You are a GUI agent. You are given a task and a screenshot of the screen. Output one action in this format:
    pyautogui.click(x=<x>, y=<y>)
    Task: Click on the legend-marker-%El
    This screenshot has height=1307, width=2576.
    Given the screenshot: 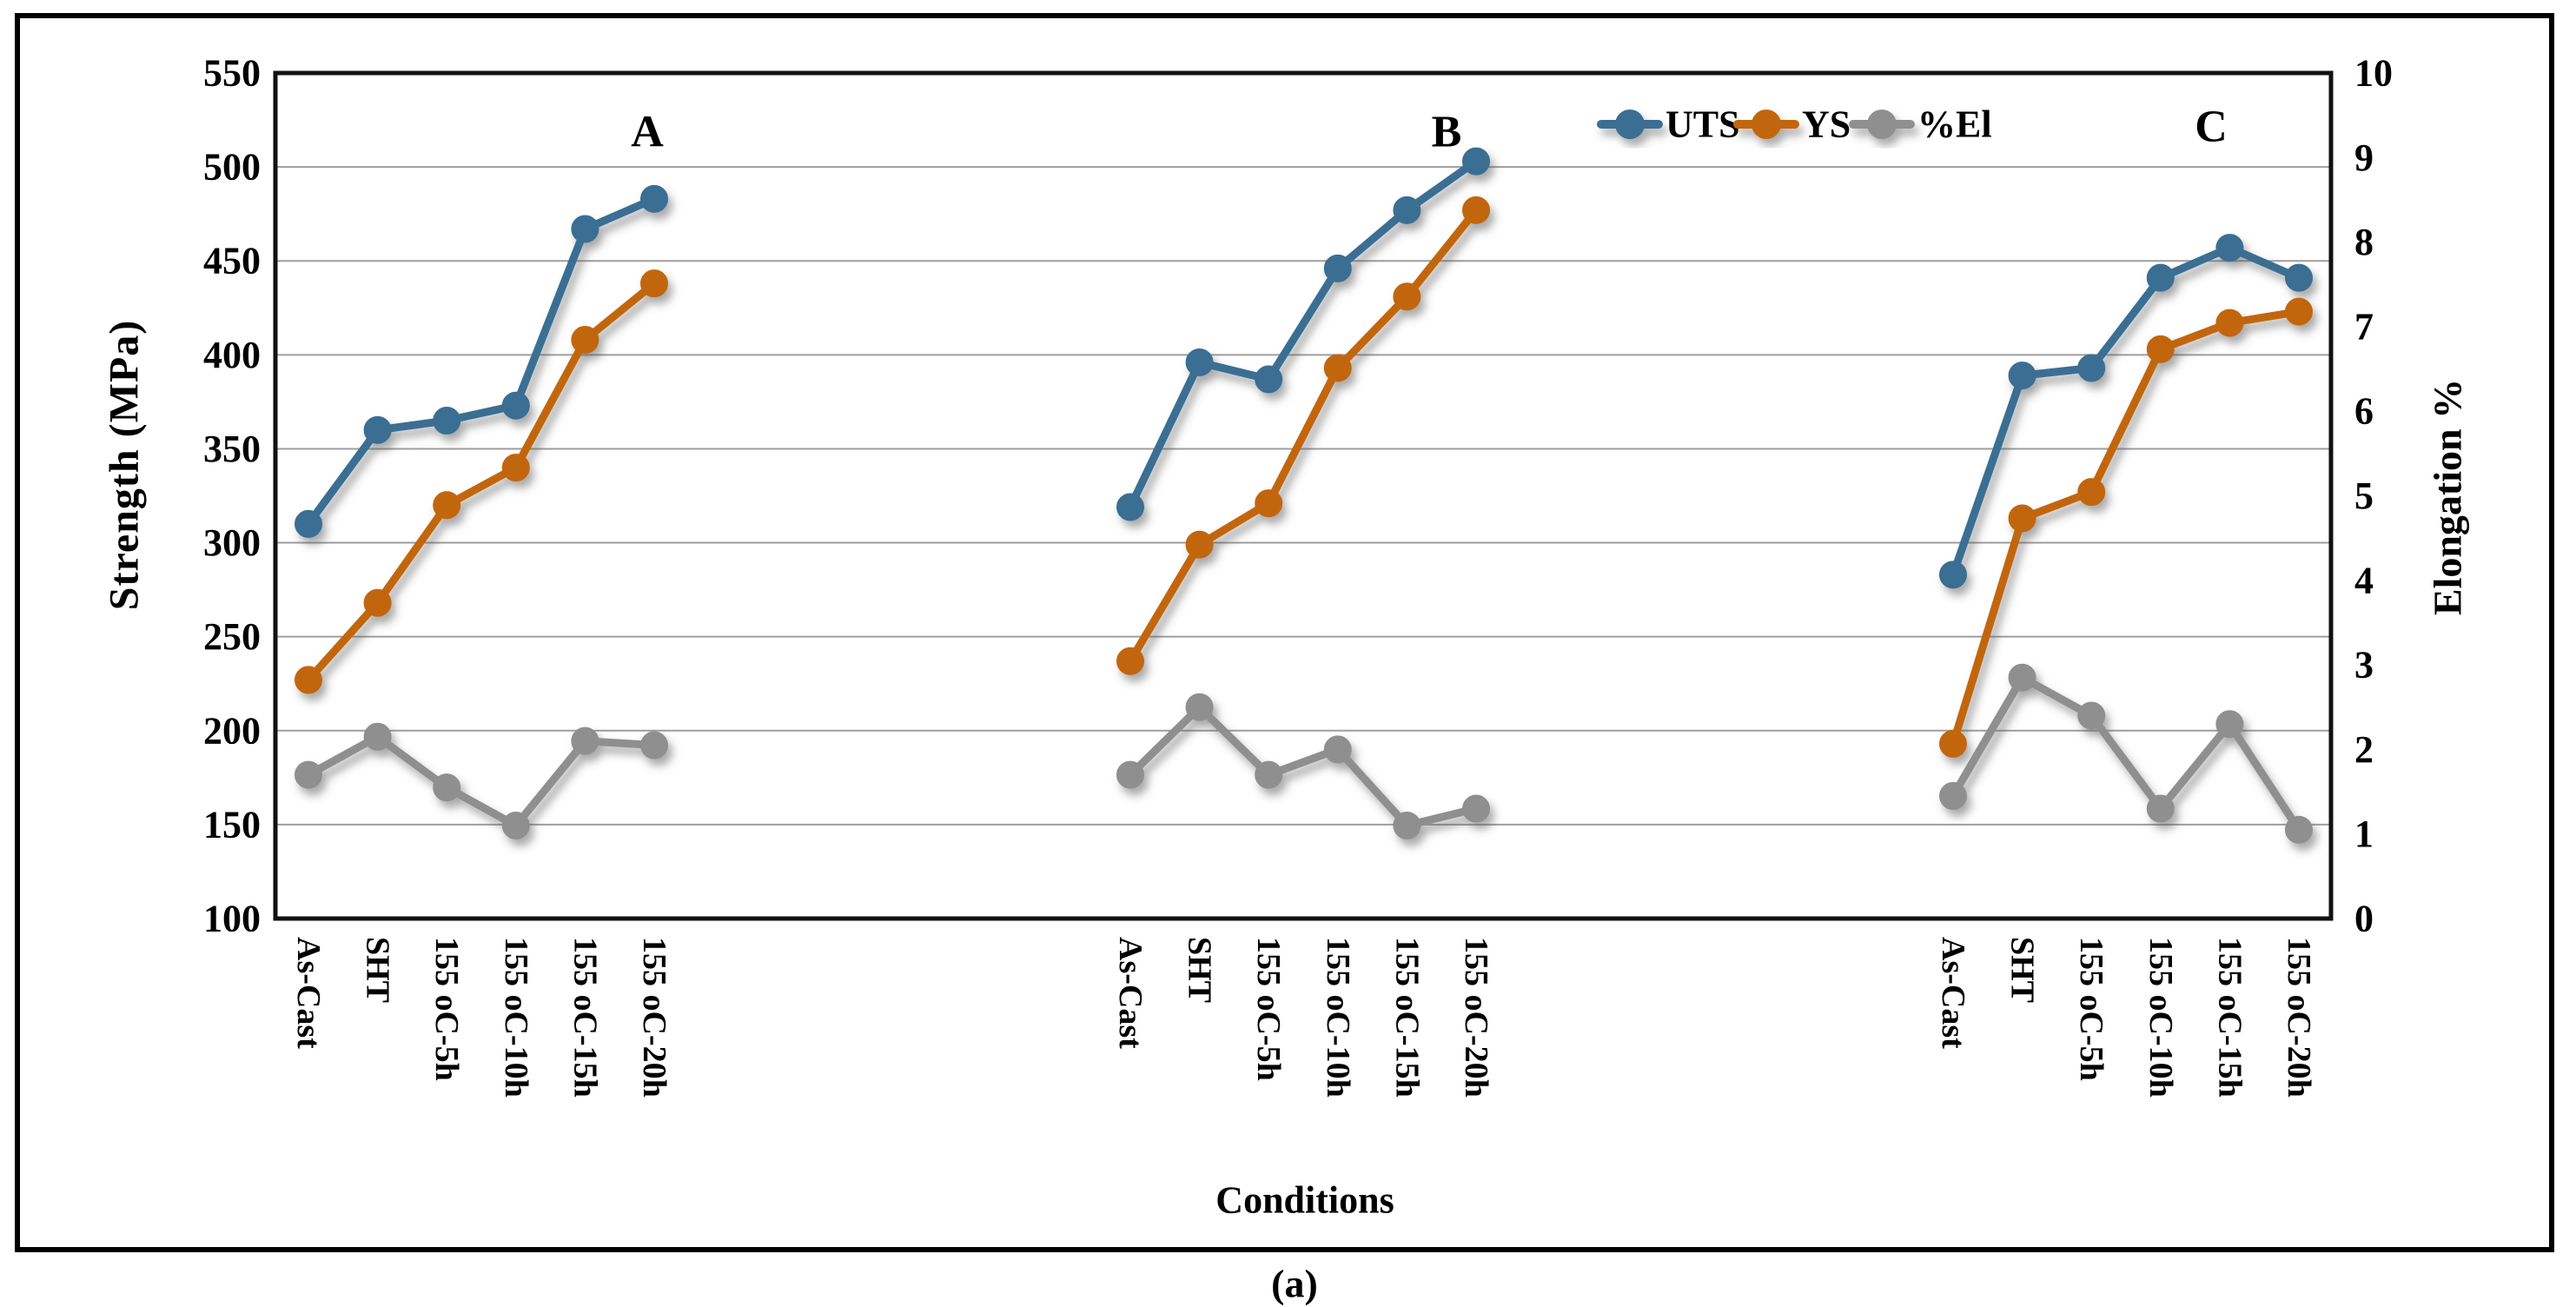 What is the action you would take?
    pyautogui.click(x=1882, y=124)
    